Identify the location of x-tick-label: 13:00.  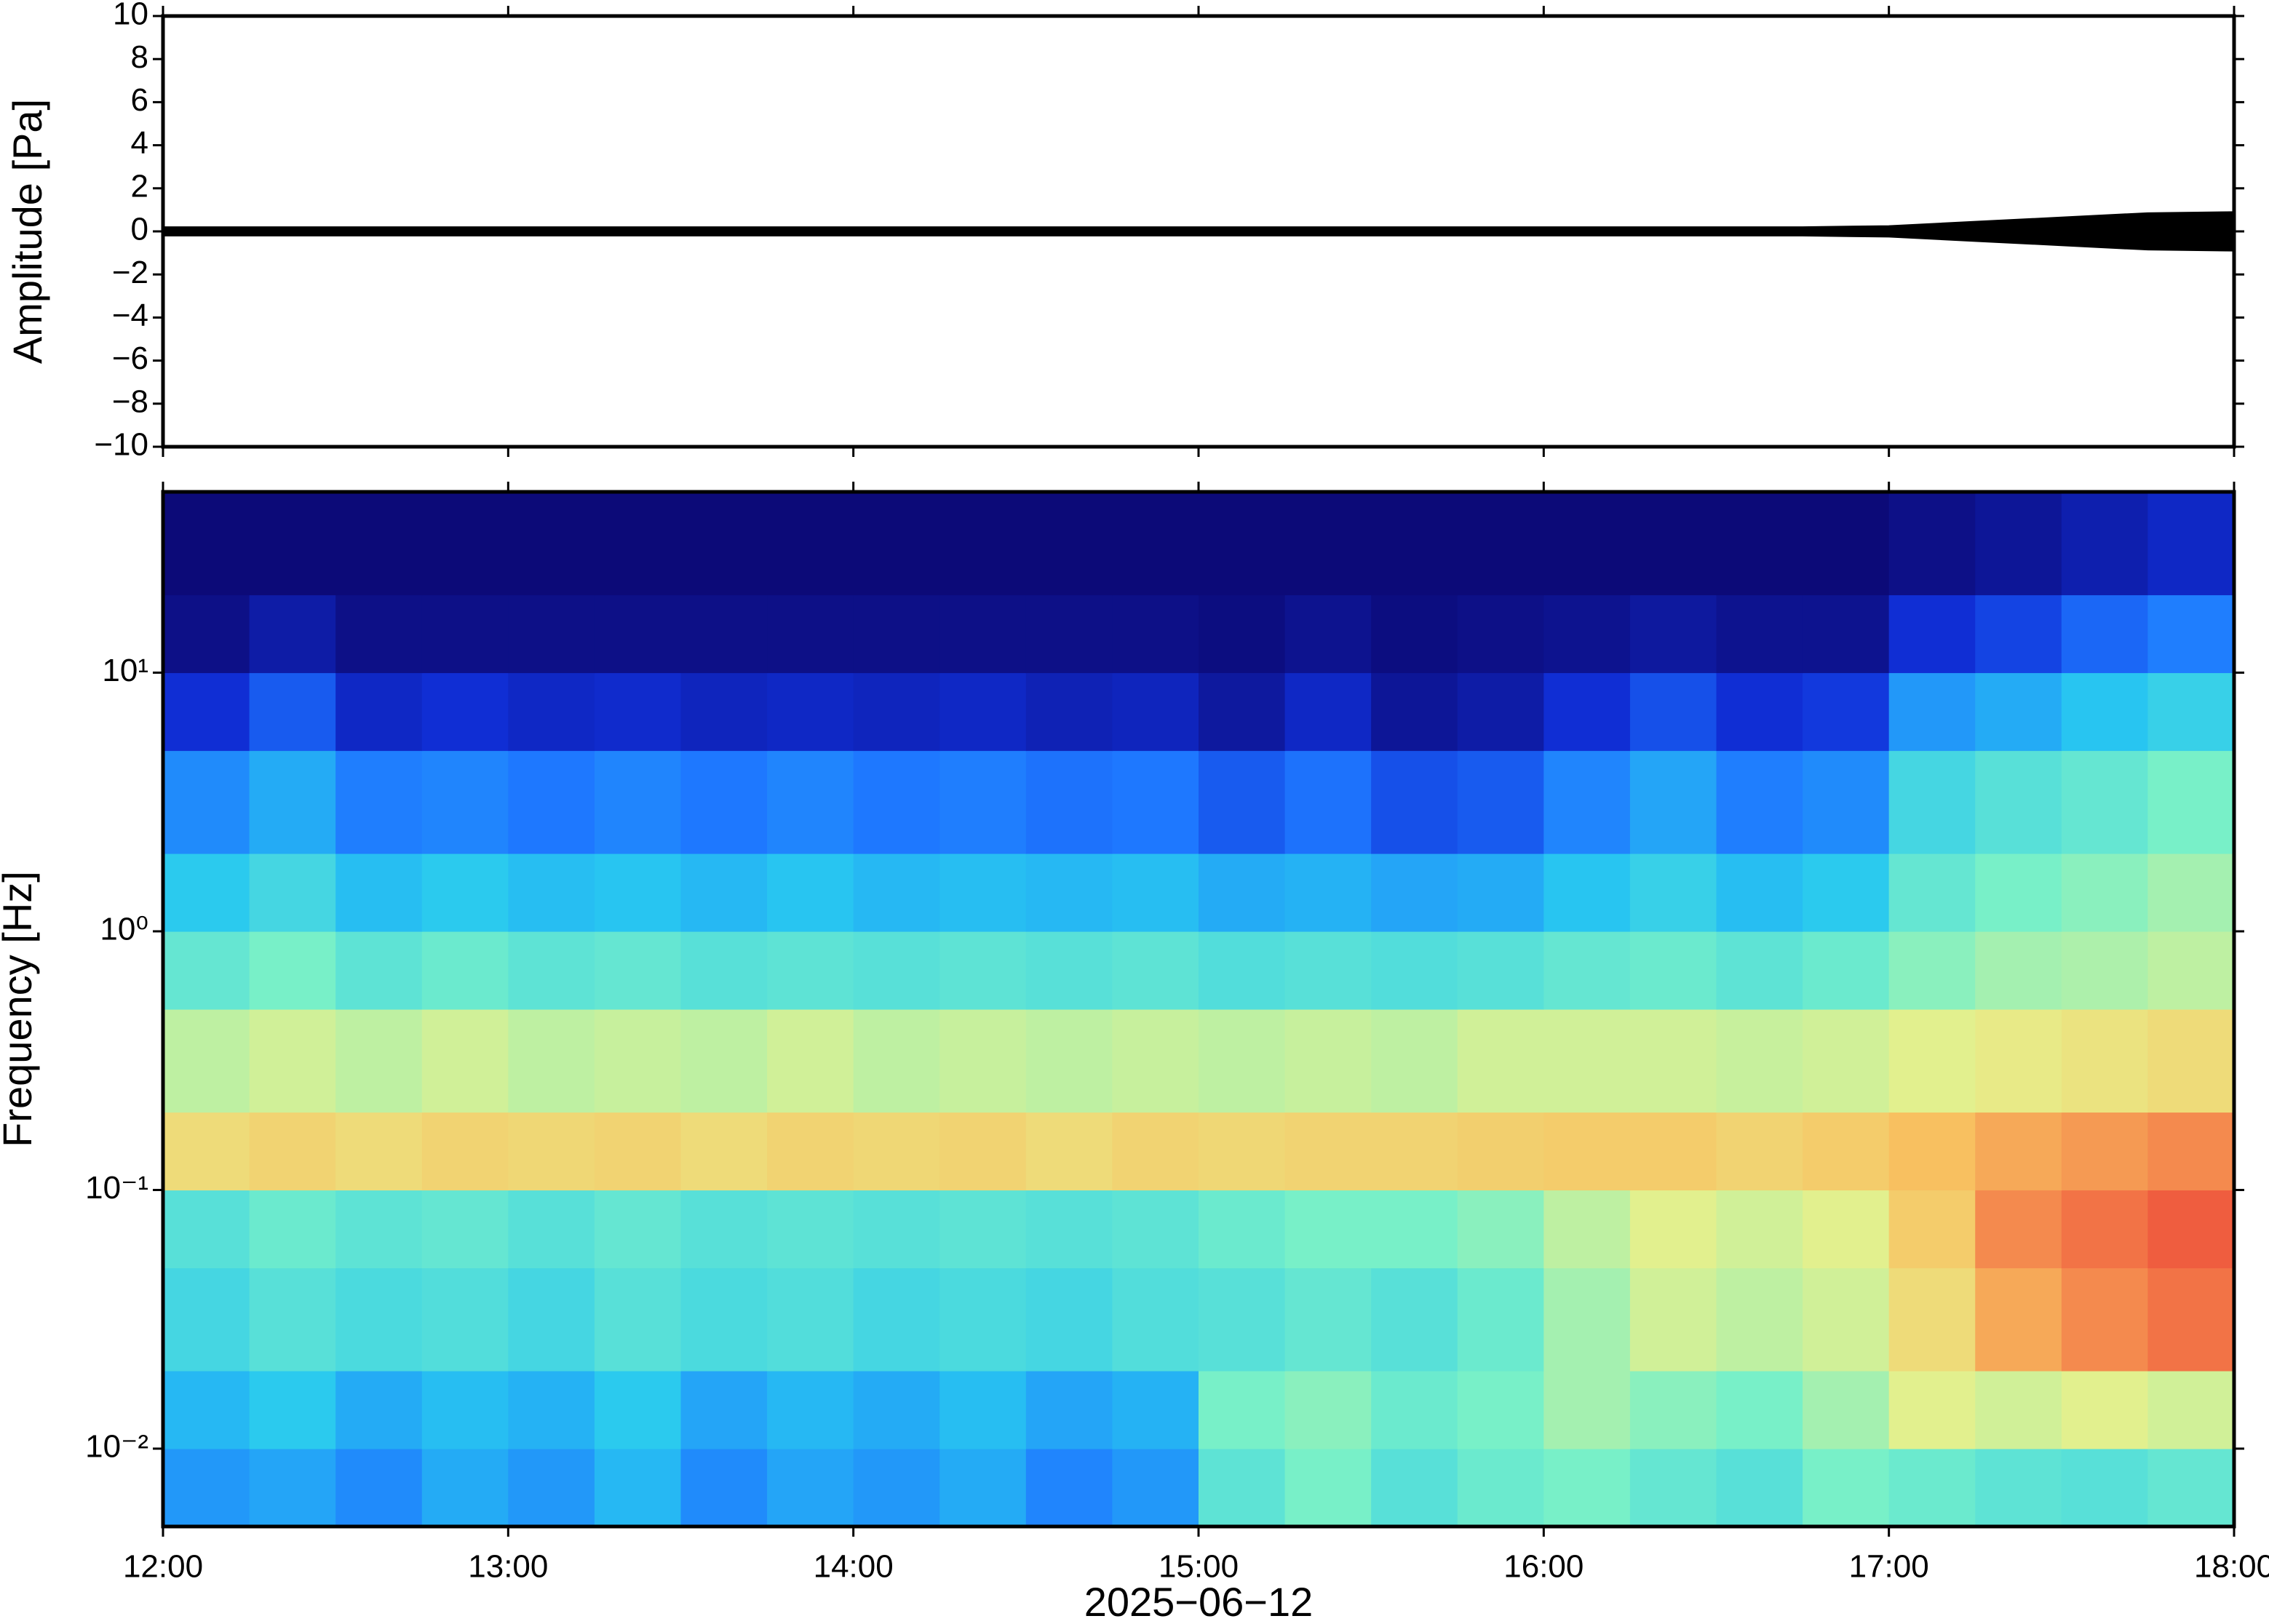
(508, 1567).